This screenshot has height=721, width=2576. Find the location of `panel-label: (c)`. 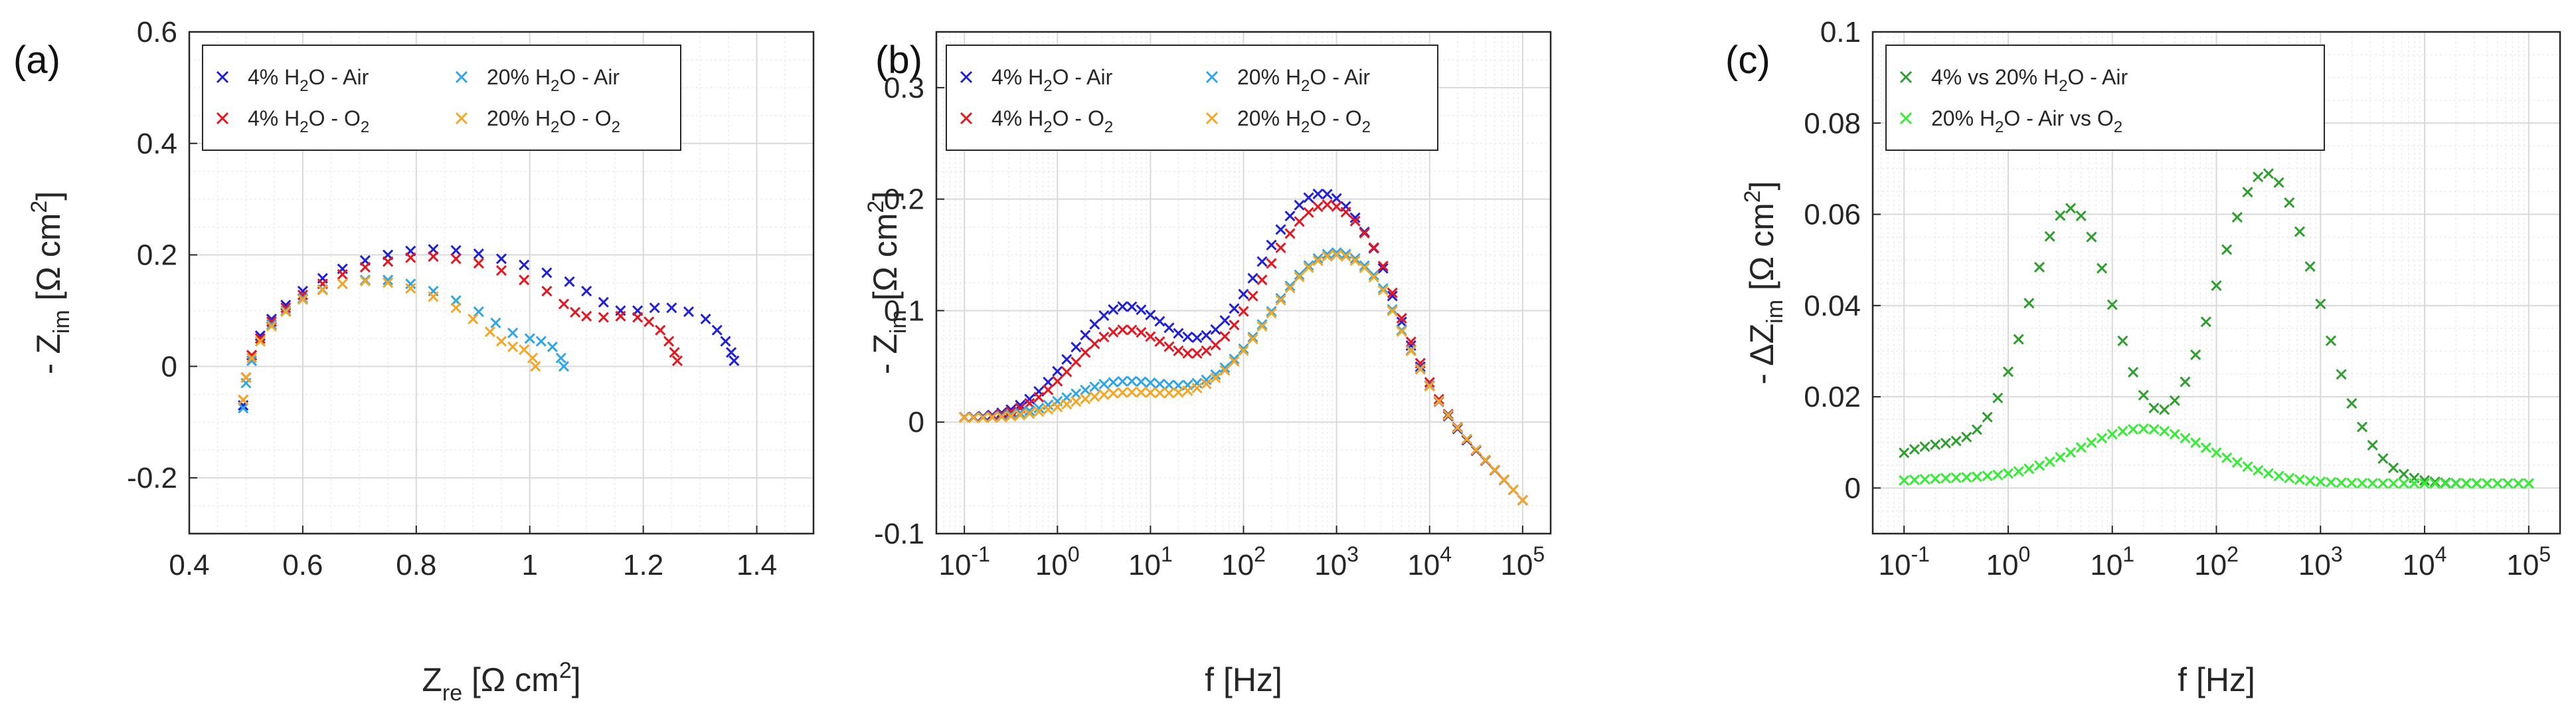

panel-label: (c) is located at coordinates (1747, 61).